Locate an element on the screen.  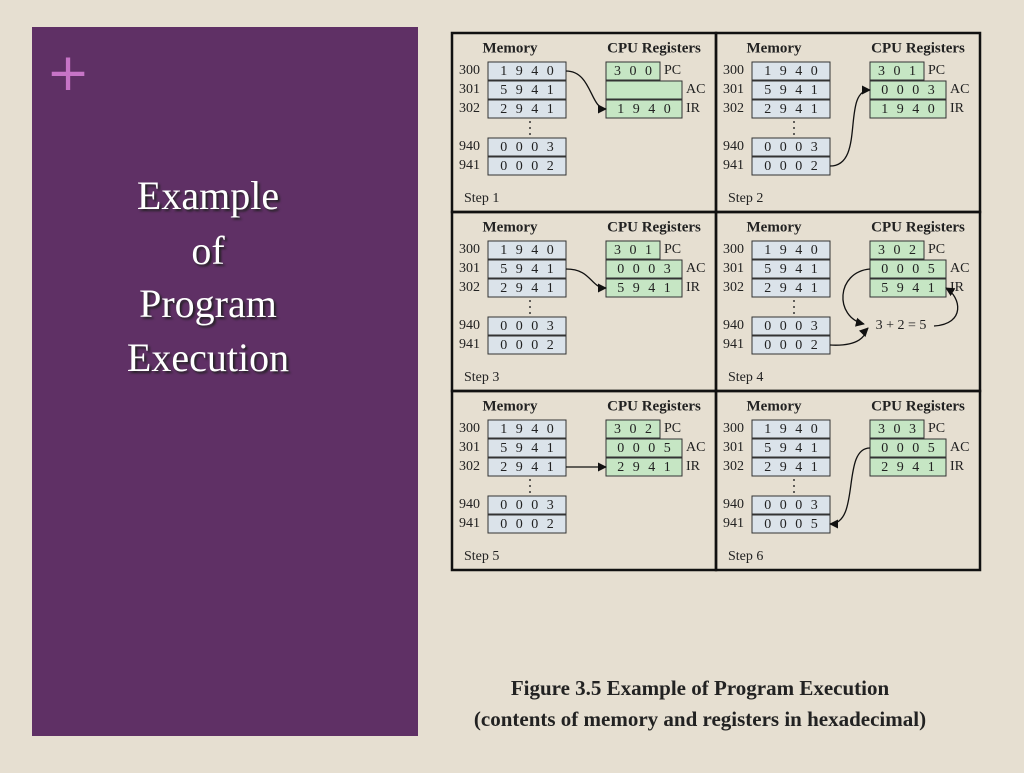
register-value: 3 0 3 is located at coordinates (897, 429).